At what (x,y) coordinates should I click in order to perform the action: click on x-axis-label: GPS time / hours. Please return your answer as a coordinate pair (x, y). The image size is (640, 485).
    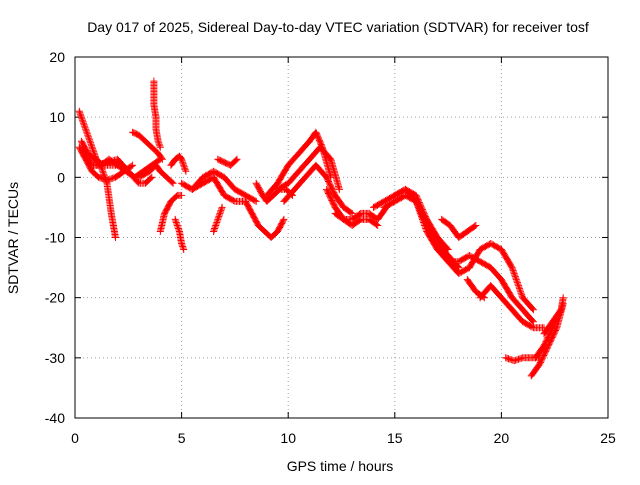
    Looking at the image, I should click on (340, 466).